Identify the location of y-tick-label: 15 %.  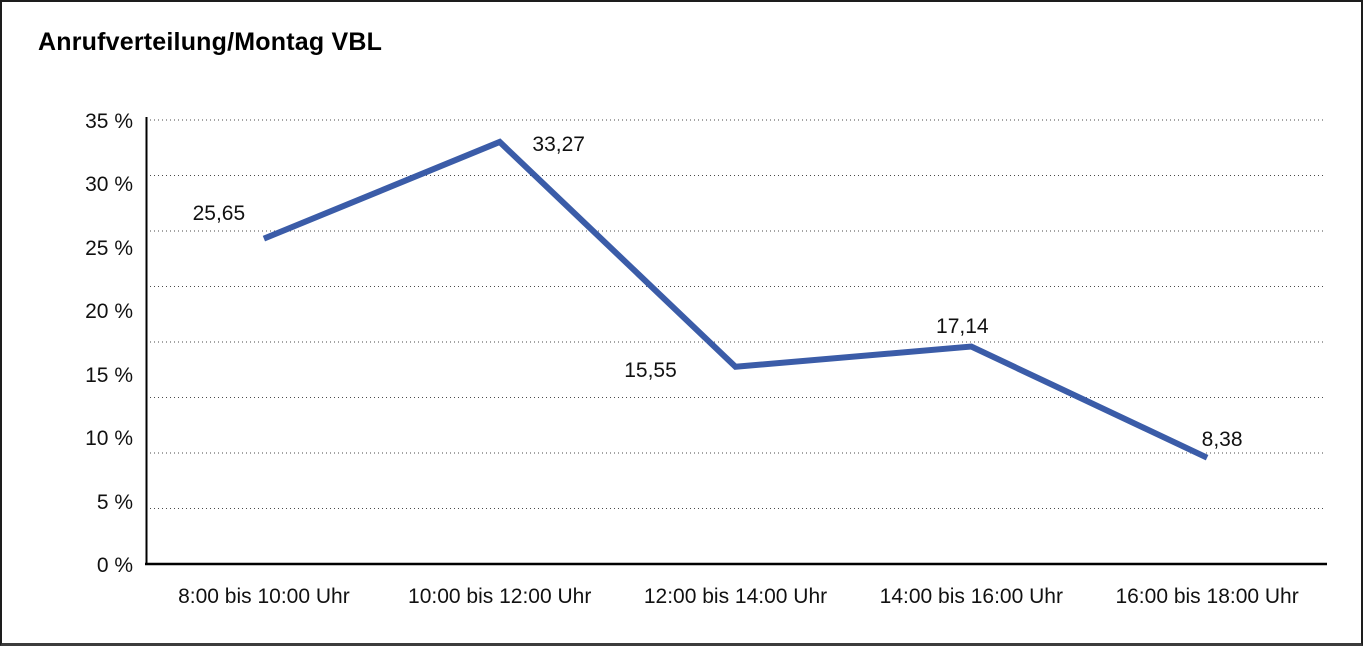
(109, 375).